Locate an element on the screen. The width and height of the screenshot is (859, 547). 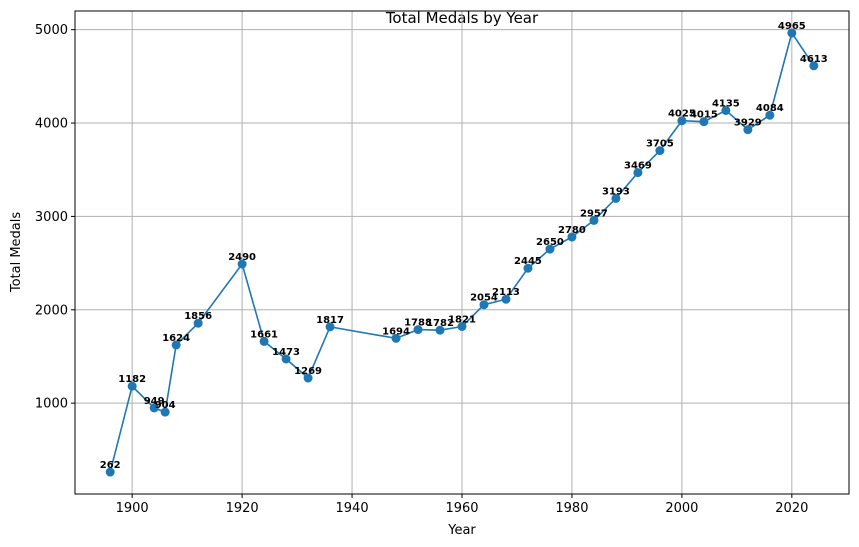
x-tick-label: 1980 is located at coordinates (571, 508).